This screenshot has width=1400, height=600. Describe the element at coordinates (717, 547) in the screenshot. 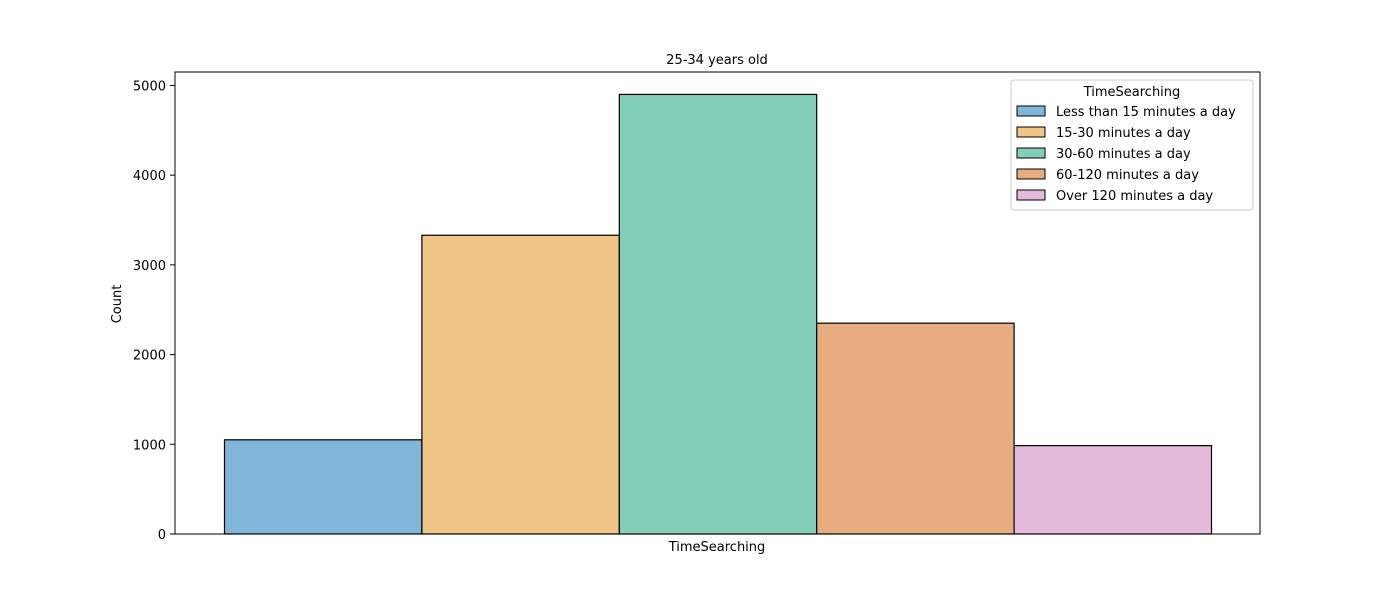

I see `x-axis-label: TimeSearching` at that location.